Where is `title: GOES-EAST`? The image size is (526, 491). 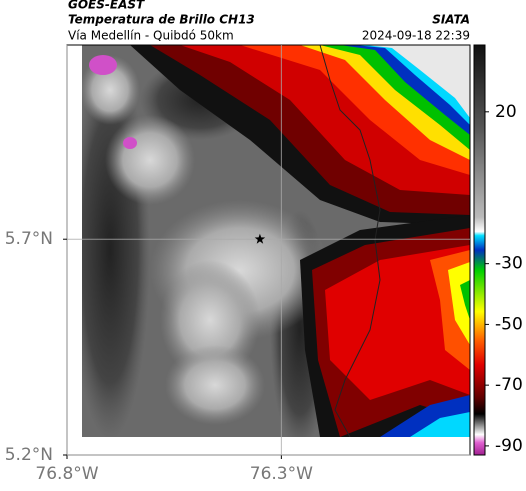 title: GOES-EAST is located at coordinates (106, 6).